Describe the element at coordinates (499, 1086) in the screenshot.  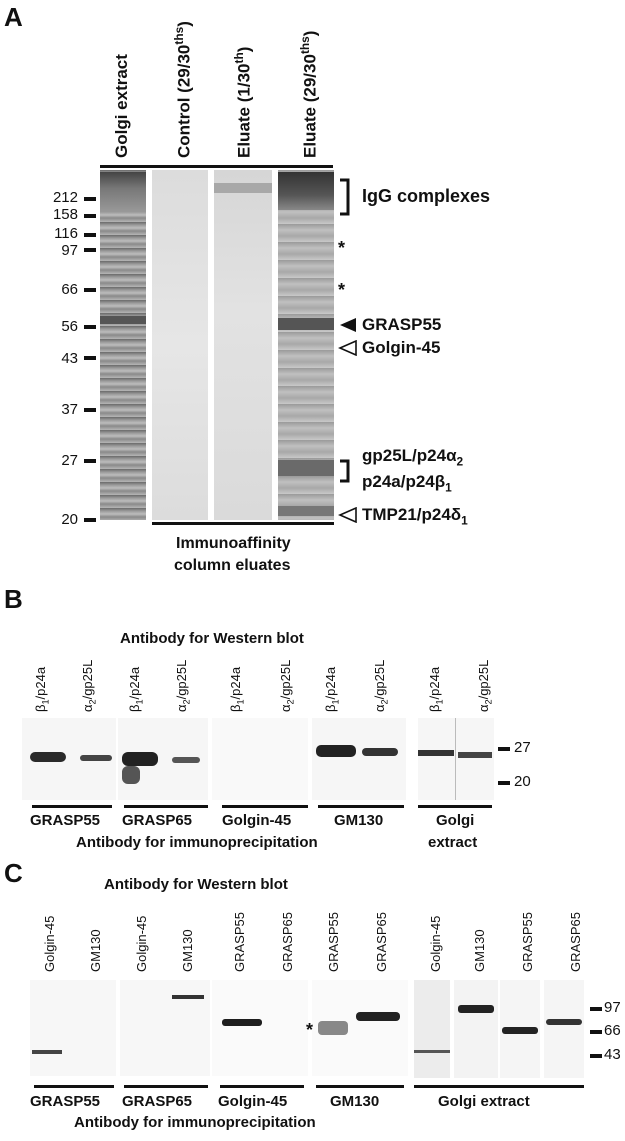
I see `c-group-line` at that location.